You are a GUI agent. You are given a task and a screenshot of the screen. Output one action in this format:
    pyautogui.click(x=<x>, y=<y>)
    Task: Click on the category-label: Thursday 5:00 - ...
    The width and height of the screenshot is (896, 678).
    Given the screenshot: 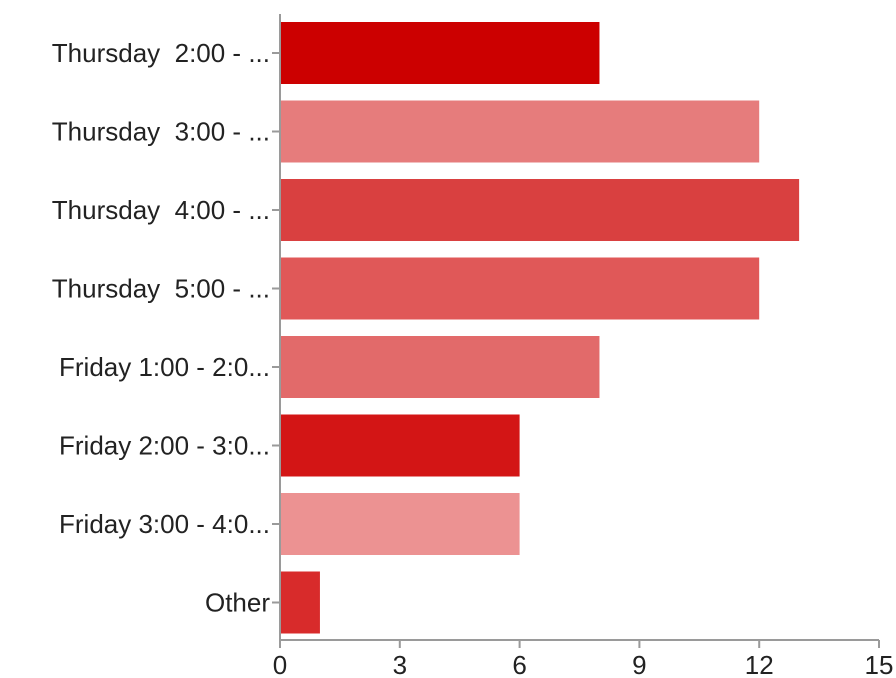 What is the action you would take?
    pyautogui.click(x=161, y=289)
    